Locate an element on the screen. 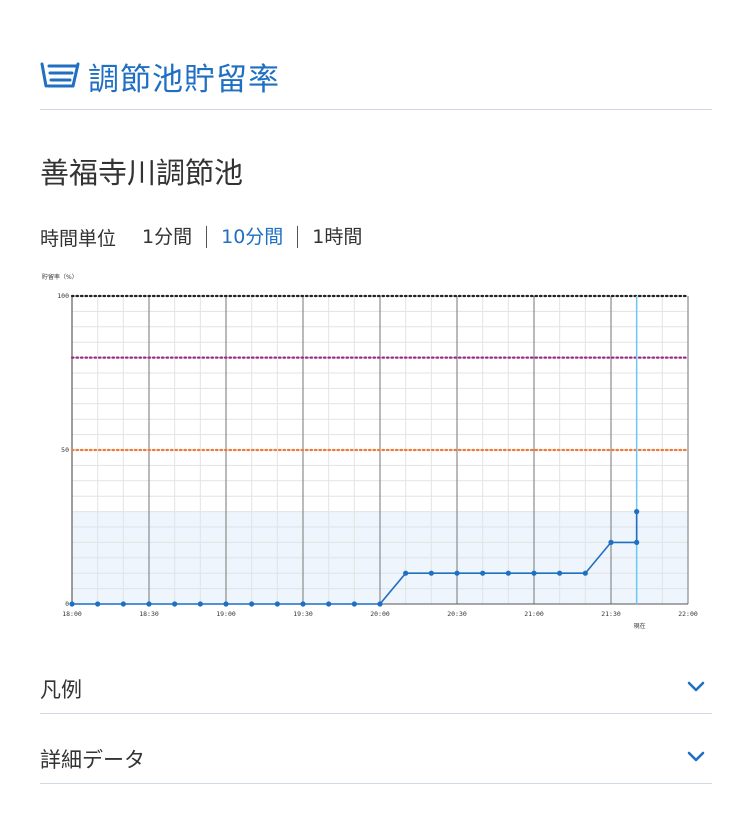 This screenshot has height=840, width=750. y-tick-label: 0 is located at coordinates (67, 604).